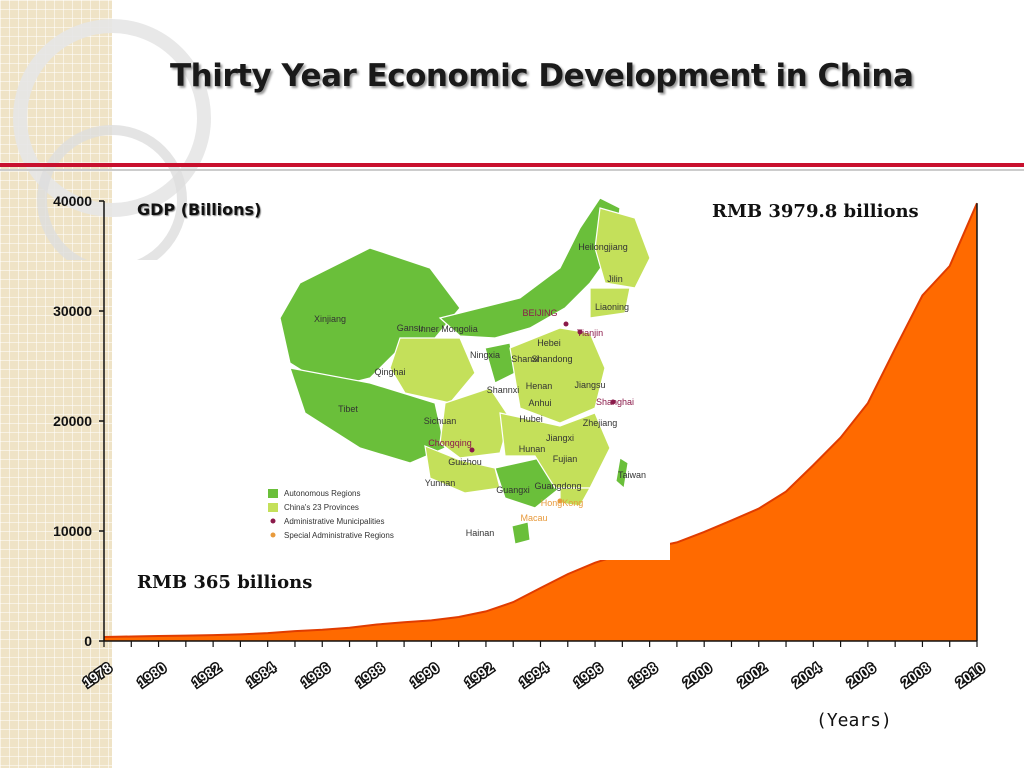 This screenshot has height=768, width=1024. Describe the element at coordinates (151, 674) in the screenshot. I see `x-tick-label: 1980` at that location.